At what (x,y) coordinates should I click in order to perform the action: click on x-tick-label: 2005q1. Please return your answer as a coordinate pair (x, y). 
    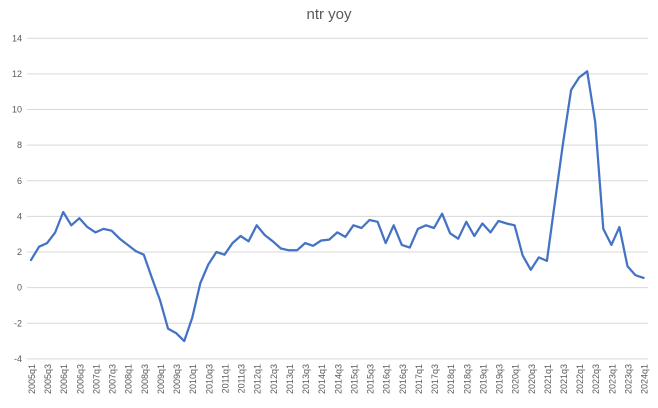
    Looking at the image, I should click on (32, 379).